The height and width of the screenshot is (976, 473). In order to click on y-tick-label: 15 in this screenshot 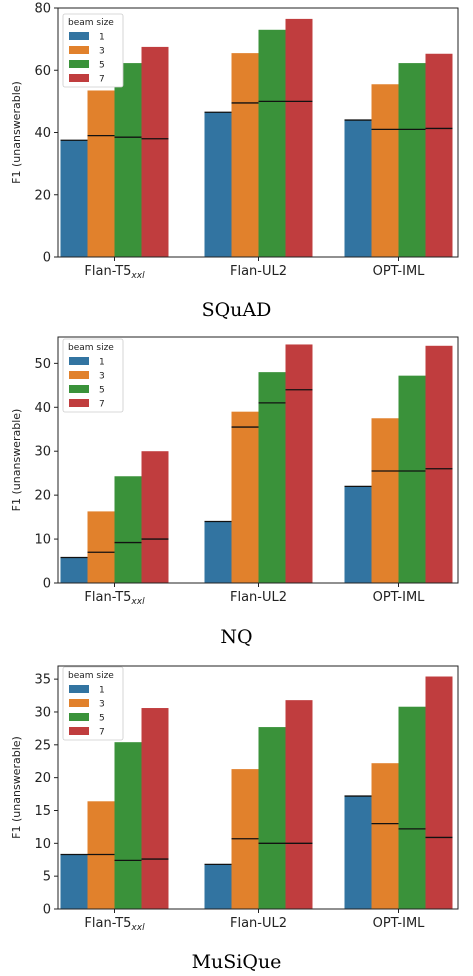, I will do `click(42, 811)`.